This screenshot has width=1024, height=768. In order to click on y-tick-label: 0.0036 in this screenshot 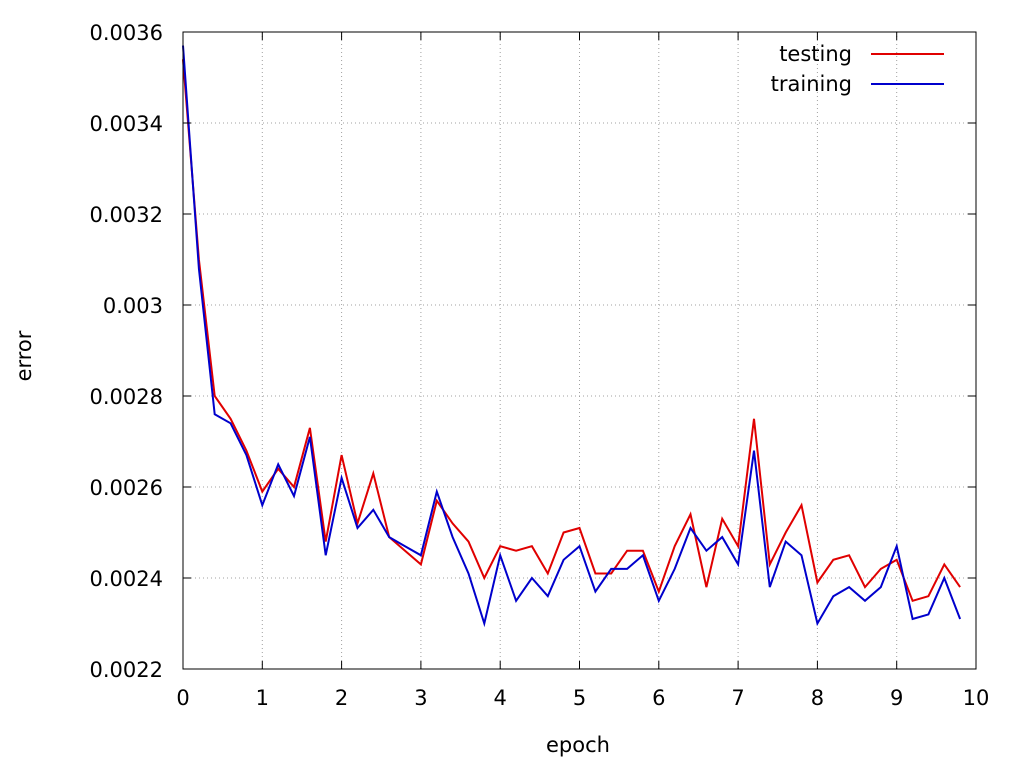, I will do `click(126, 33)`.